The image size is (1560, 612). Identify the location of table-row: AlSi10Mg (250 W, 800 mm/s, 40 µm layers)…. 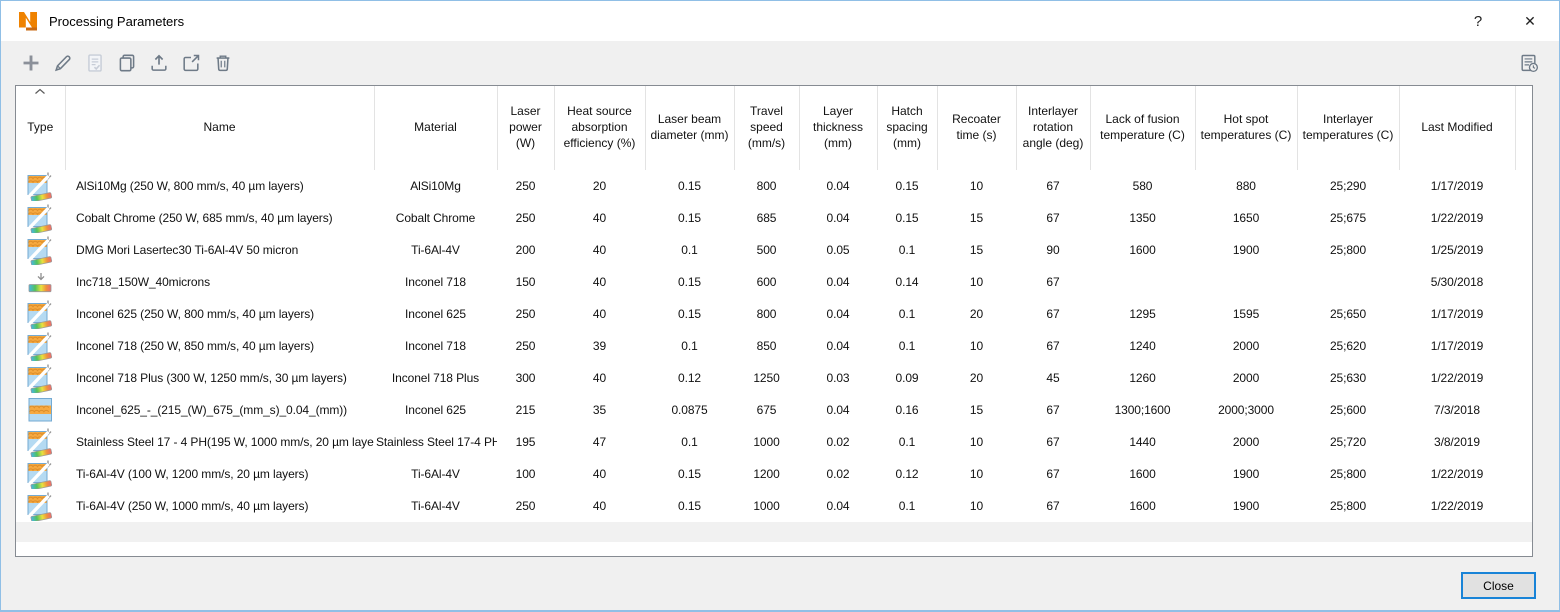
(774, 186).